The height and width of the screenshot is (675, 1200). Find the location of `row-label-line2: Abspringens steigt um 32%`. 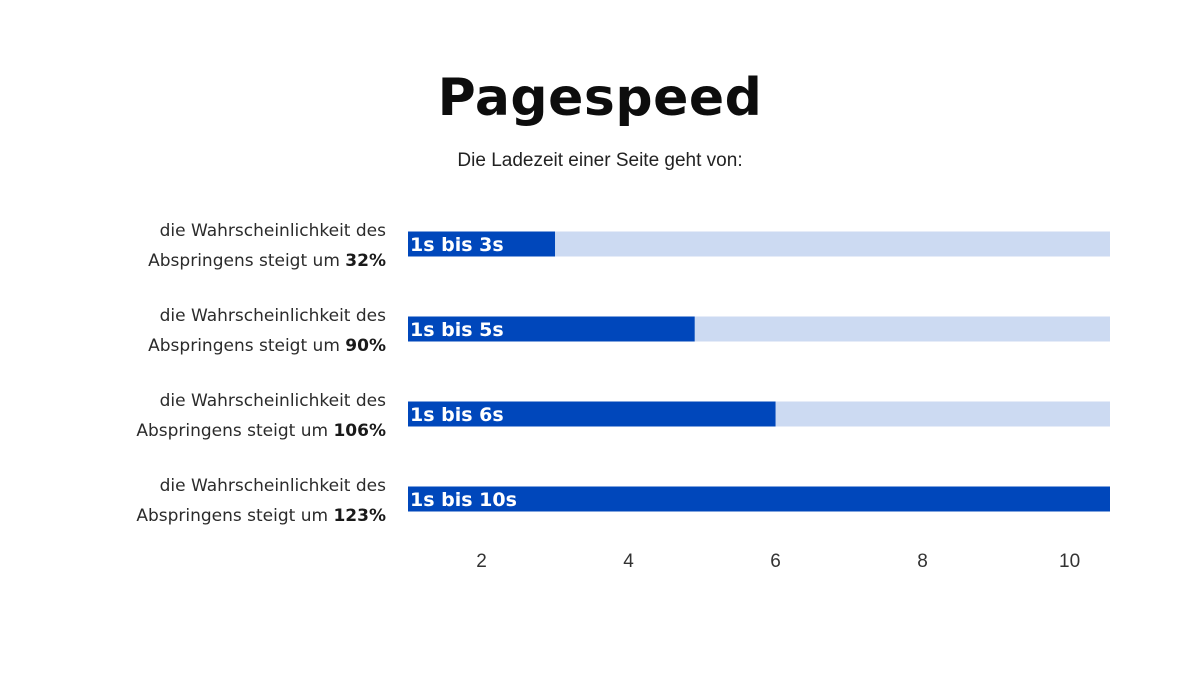

row-label-line2: Abspringens steigt um 32% is located at coordinates (267, 261).